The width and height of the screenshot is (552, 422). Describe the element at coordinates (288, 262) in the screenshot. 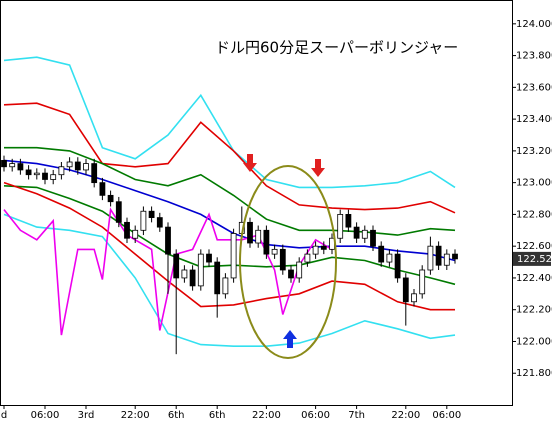

I see `highlight-ellipse` at that location.